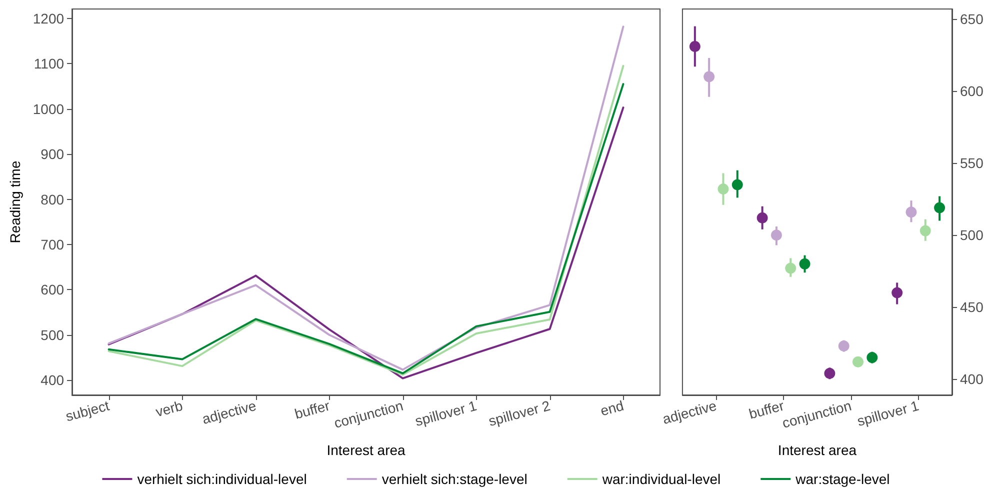 This screenshot has height=495, width=992. Describe the element at coordinates (972, 19) in the screenshot. I see `y-tick-label: 650` at that location.